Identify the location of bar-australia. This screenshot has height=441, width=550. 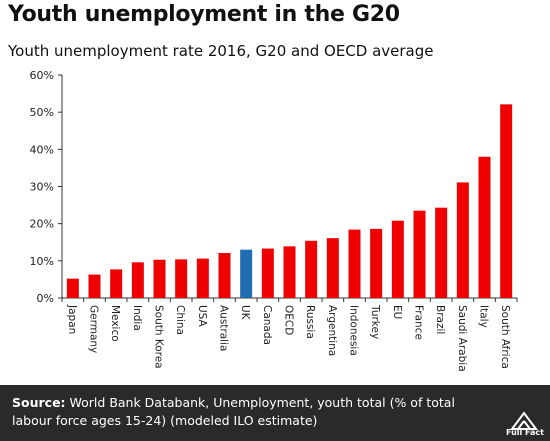
(224, 275).